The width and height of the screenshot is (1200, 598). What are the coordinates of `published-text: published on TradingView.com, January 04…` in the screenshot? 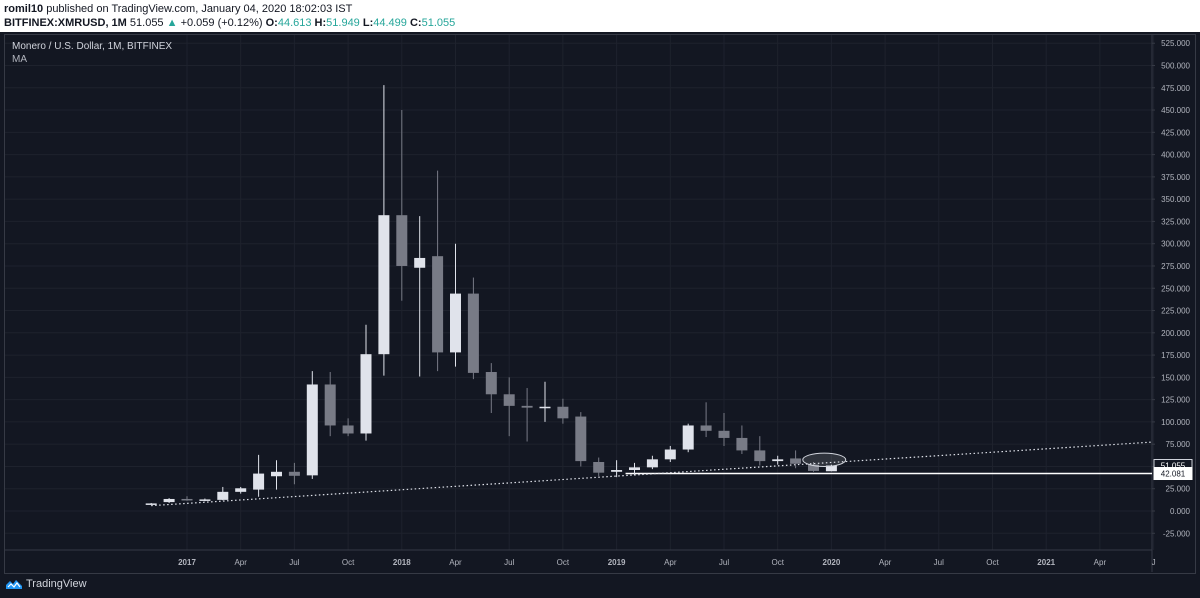 It's located at (198, 9).